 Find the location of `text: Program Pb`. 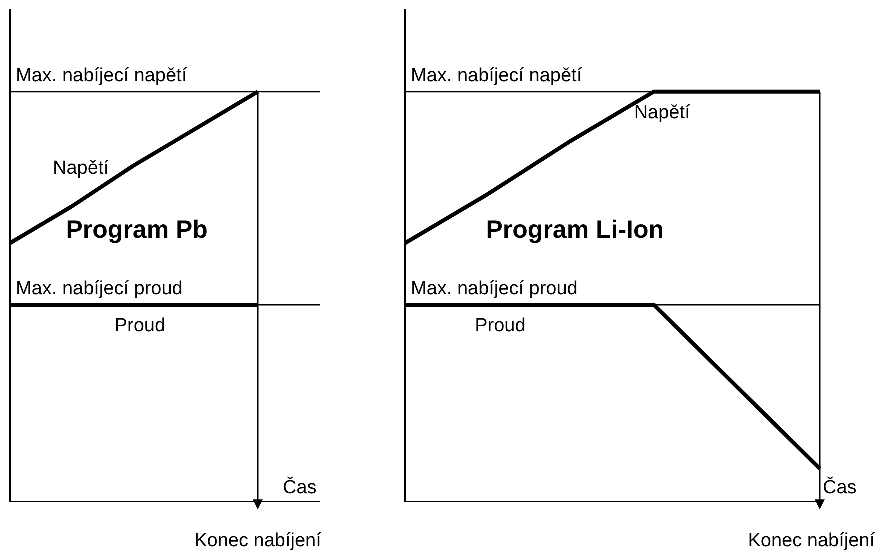

text: Program Pb is located at coordinates (137, 230).